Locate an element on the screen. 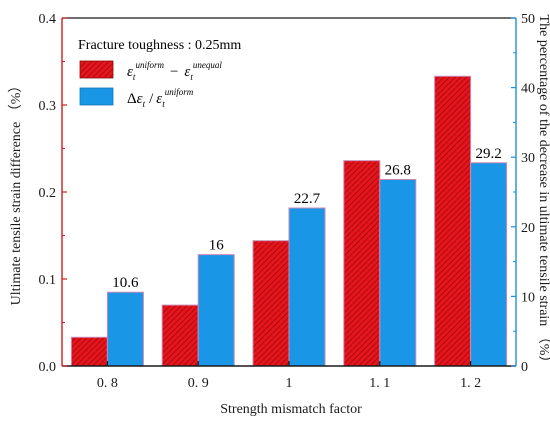  y-right-tick-label: 50 is located at coordinates (528, 19).